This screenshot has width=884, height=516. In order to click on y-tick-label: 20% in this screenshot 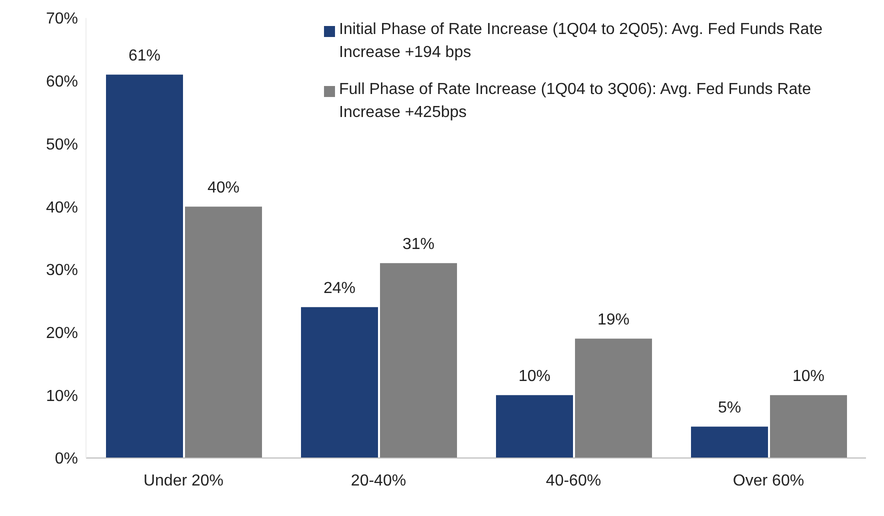, I will do `click(62, 333)`.